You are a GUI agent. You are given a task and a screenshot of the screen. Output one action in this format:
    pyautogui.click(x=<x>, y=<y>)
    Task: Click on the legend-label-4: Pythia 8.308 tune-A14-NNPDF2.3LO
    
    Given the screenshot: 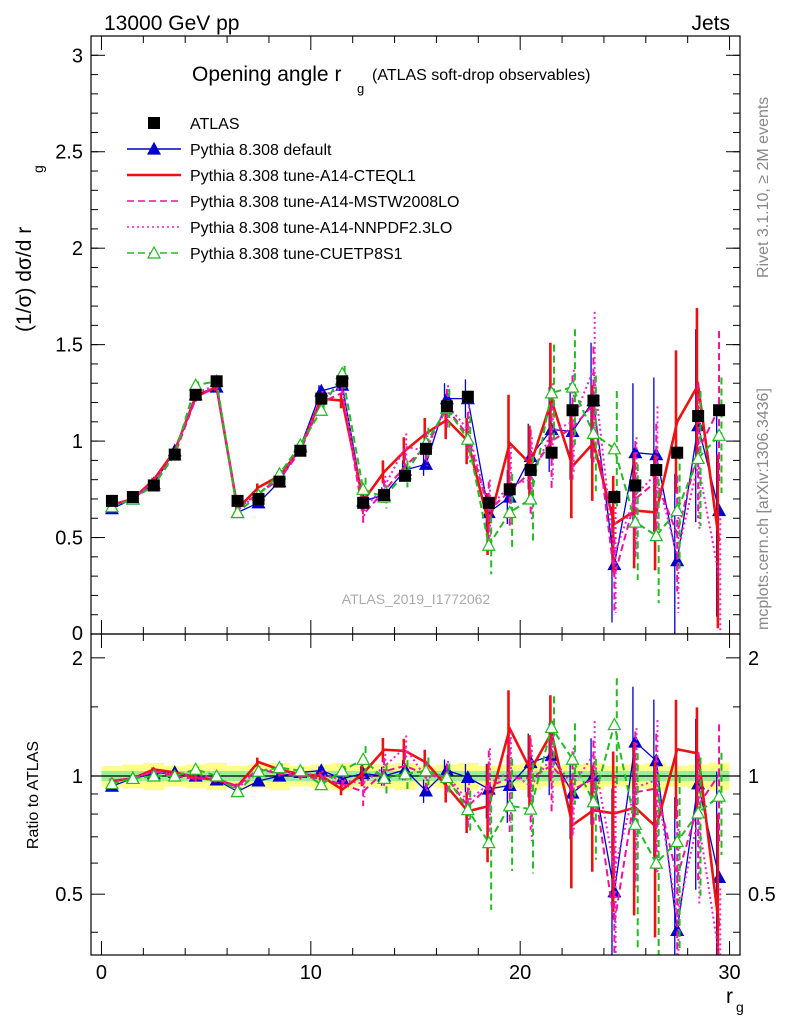 What is the action you would take?
    pyautogui.click(x=321, y=228)
    